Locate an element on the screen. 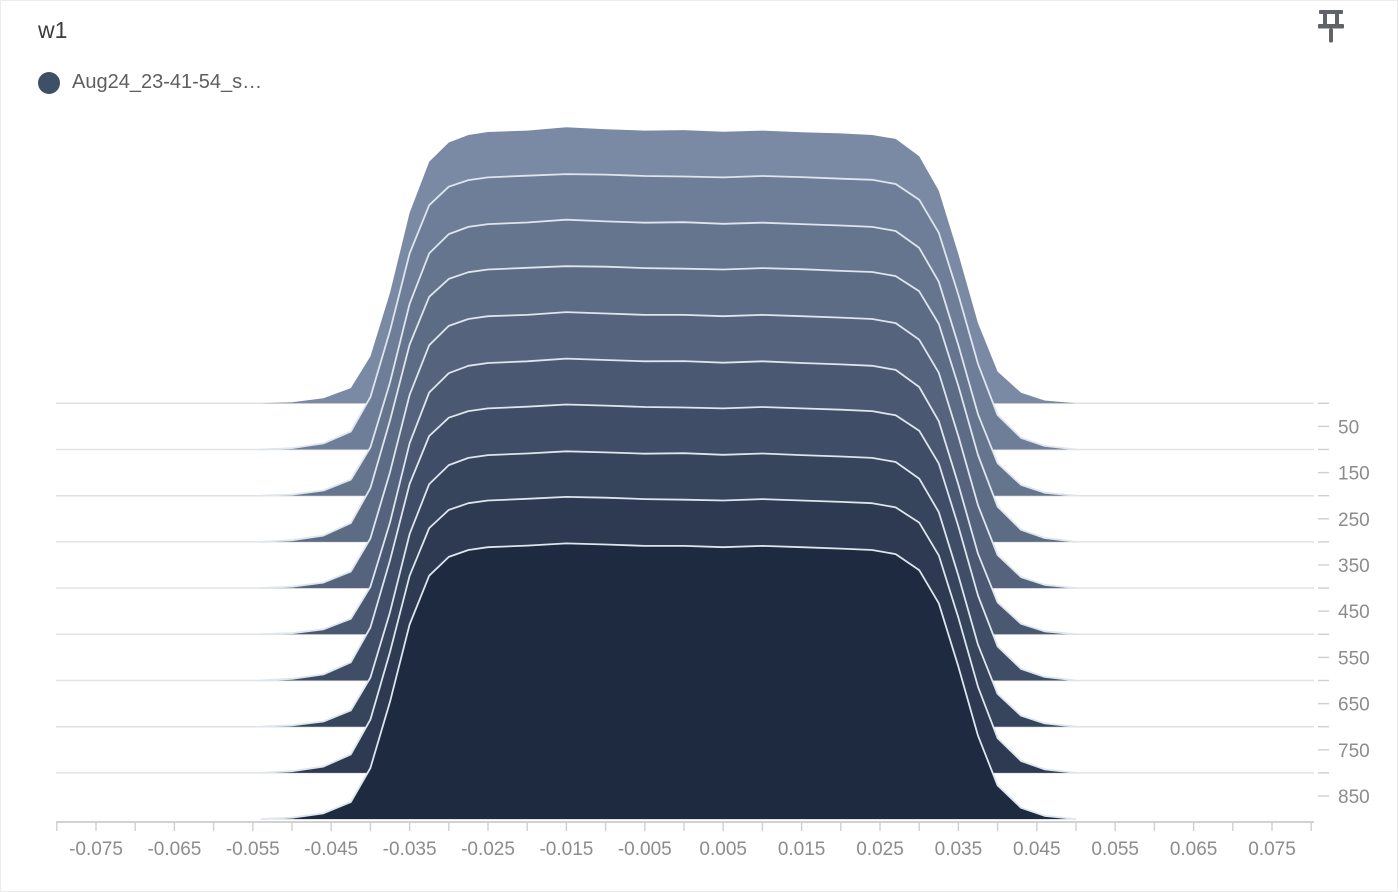 Image resolution: width=1398 pixels, height=892 pixels. x-tick-label: -0.075 is located at coordinates (96, 849).